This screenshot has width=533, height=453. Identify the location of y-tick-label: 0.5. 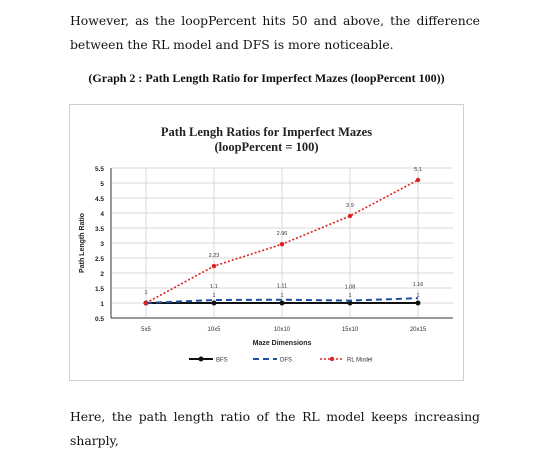
(99, 319).